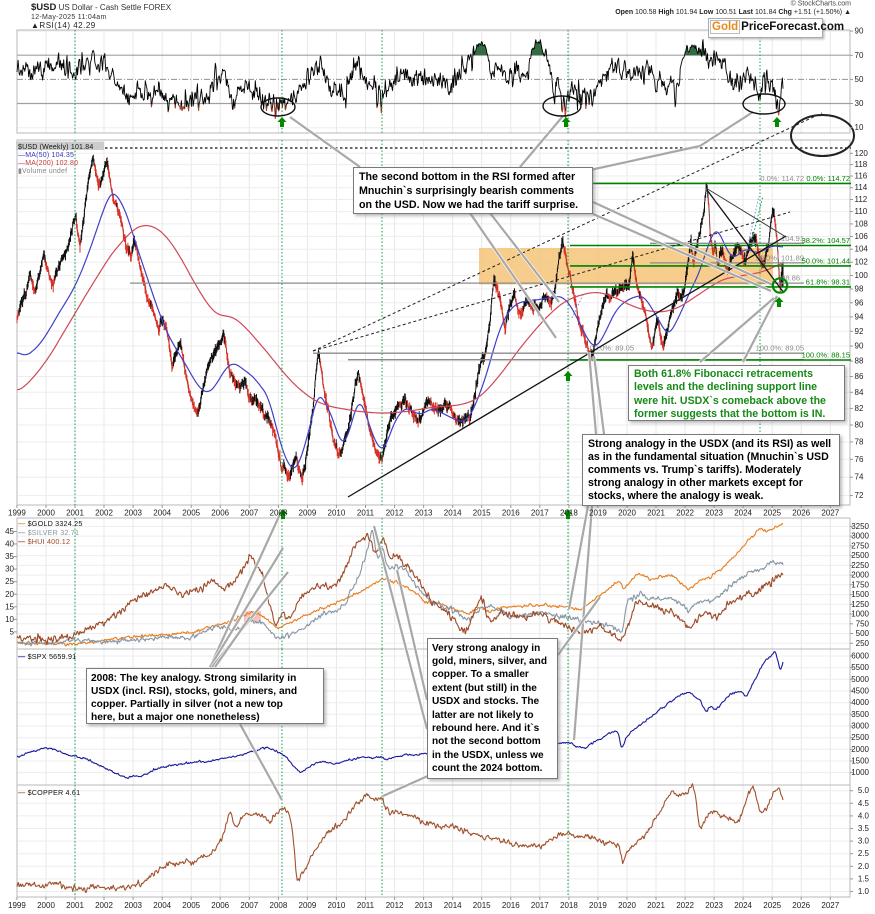 This screenshot has width=875, height=914. What do you see at coordinates (424, 513) in the screenshot?
I see `svg-text: 2013` at bounding box center [424, 513].